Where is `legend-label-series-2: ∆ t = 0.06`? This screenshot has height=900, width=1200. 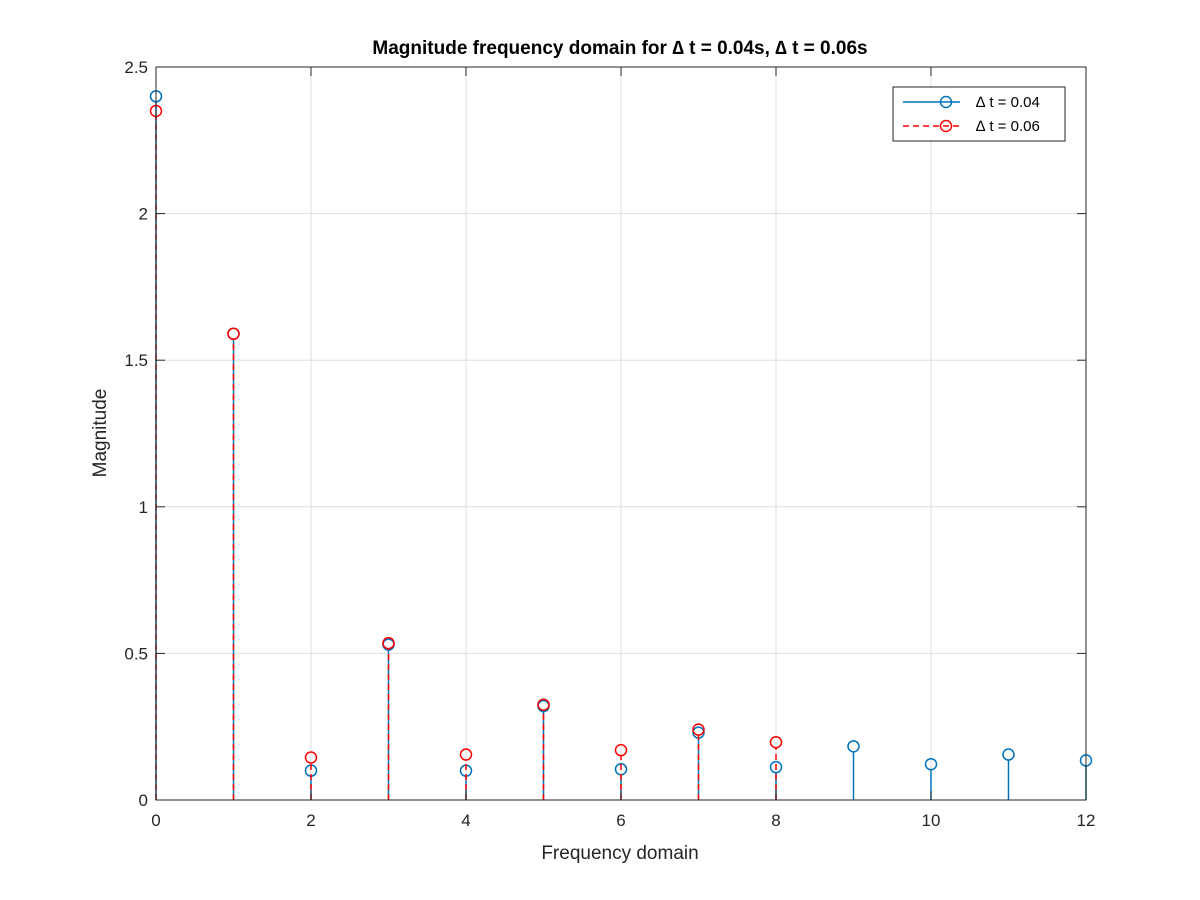
legend-label-series-2: ∆ t = 0.06 is located at coordinates (1008, 126).